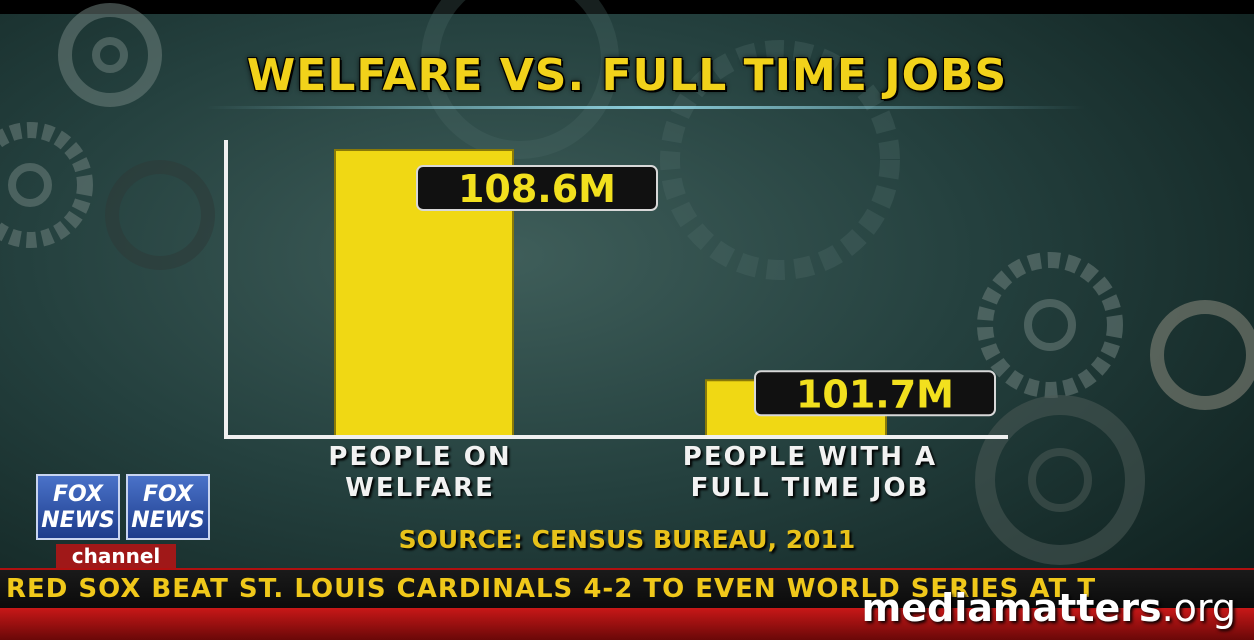 The width and height of the screenshot is (1254, 640). What do you see at coordinates (810, 488) in the screenshot?
I see `category-label-line: FULL TIME JOB` at bounding box center [810, 488].